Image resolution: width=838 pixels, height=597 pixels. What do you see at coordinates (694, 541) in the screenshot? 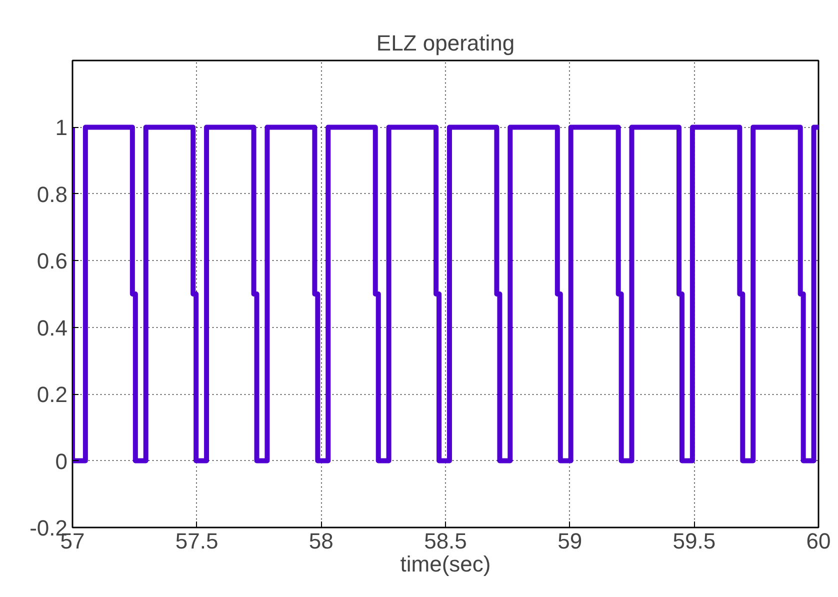
I see `x-tick-label: 59.5` at bounding box center [694, 541].